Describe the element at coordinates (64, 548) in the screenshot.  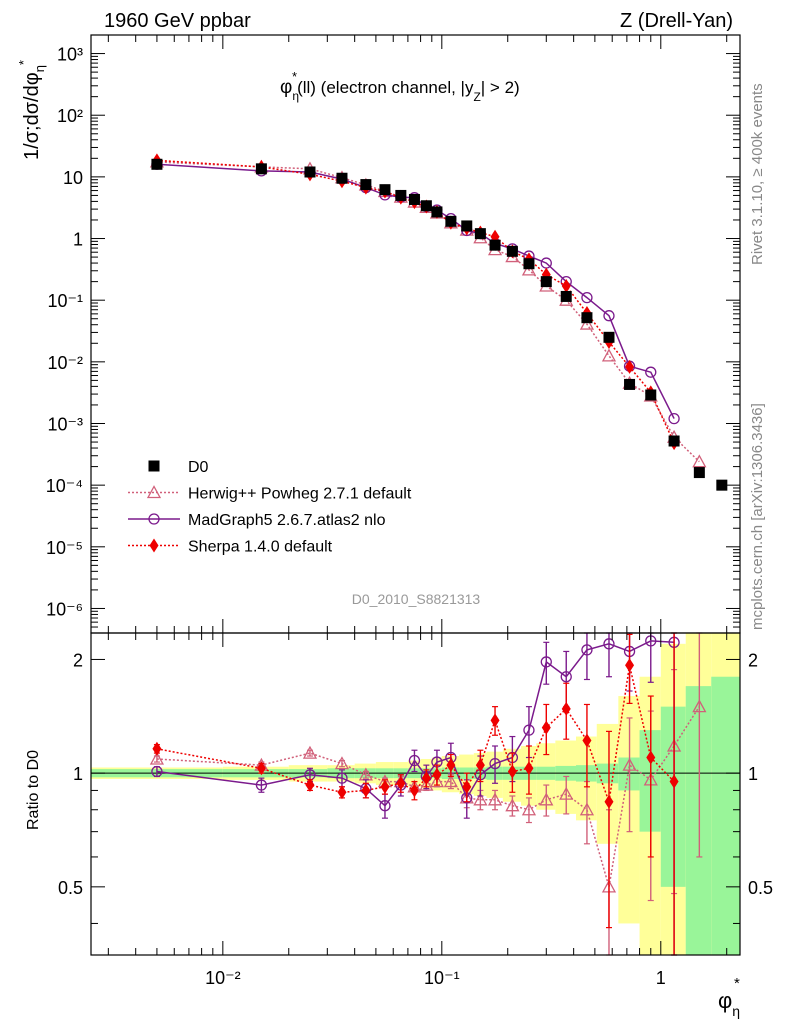
I see `y-tick-label: 10⁻⁵` at that location.